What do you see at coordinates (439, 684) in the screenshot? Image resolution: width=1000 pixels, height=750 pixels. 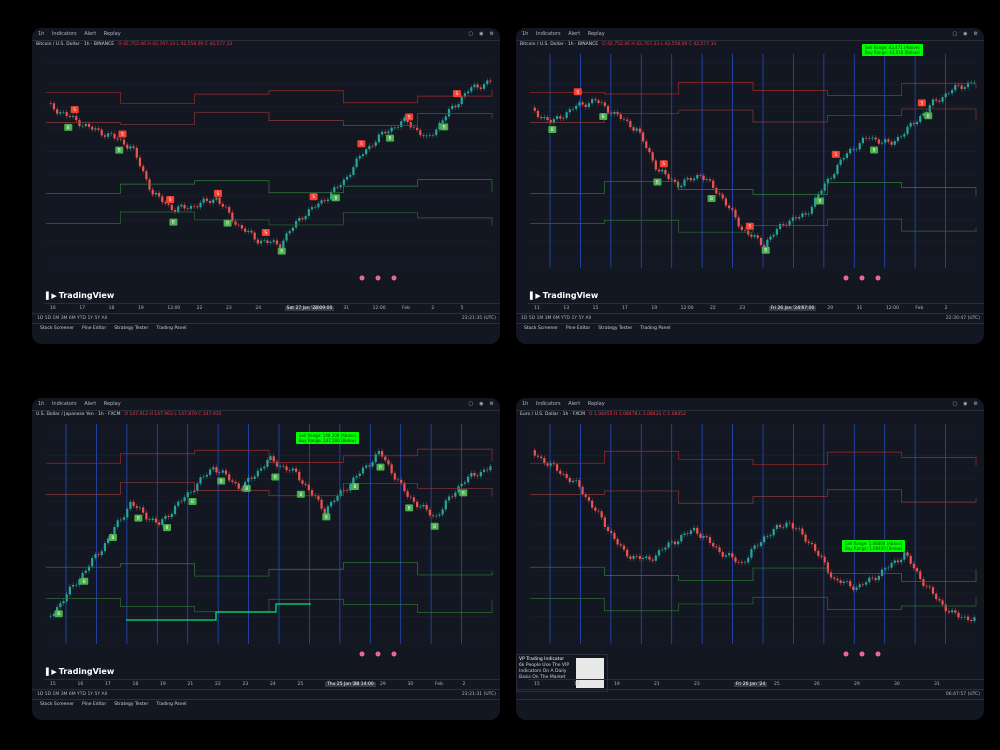 I see `time-tick: Feb` at bounding box center [439, 684].